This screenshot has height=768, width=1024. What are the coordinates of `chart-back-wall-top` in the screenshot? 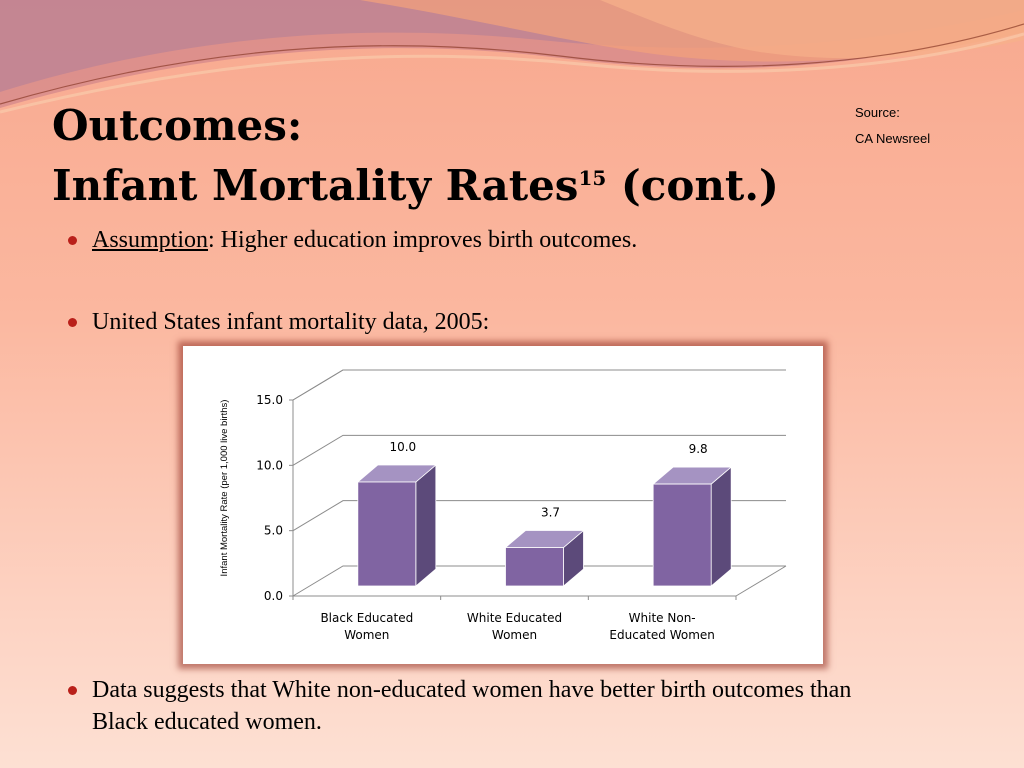 It's located at (539, 385).